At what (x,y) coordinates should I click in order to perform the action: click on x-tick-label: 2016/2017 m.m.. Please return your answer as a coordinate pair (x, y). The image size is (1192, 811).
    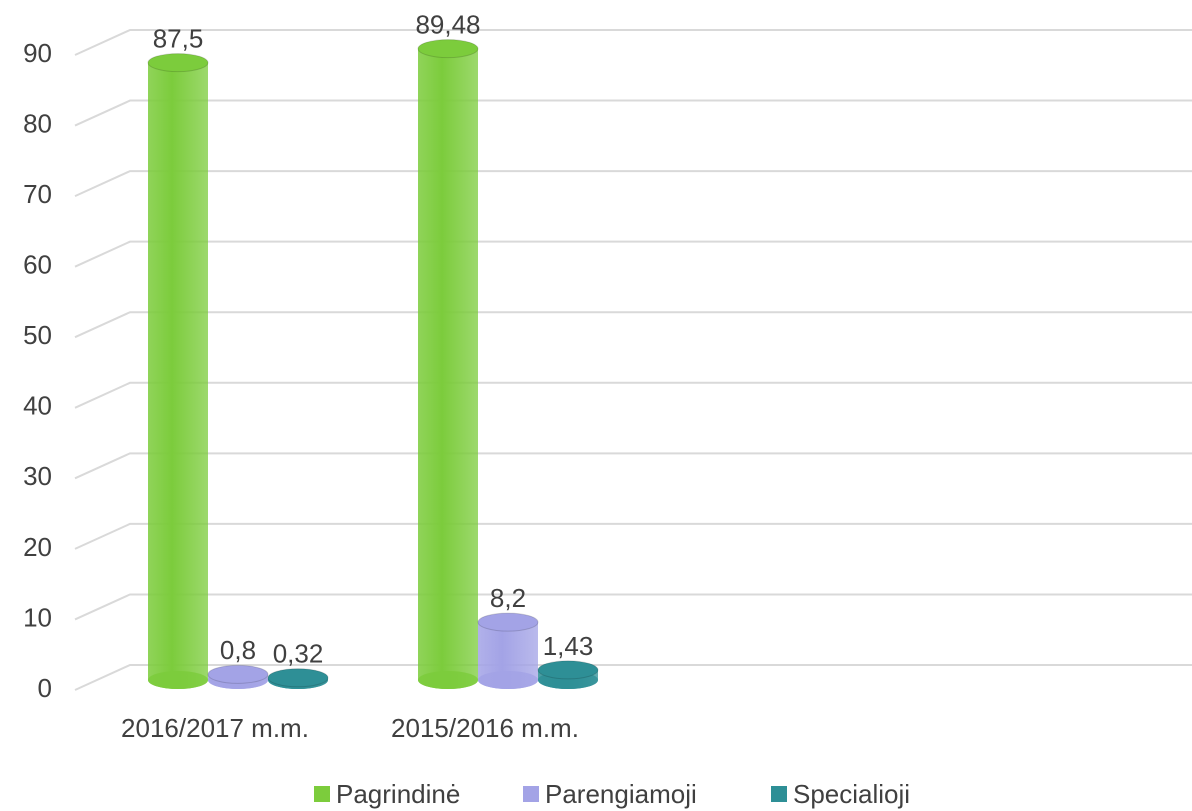
    Looking at the image, I should click on (215, 728).